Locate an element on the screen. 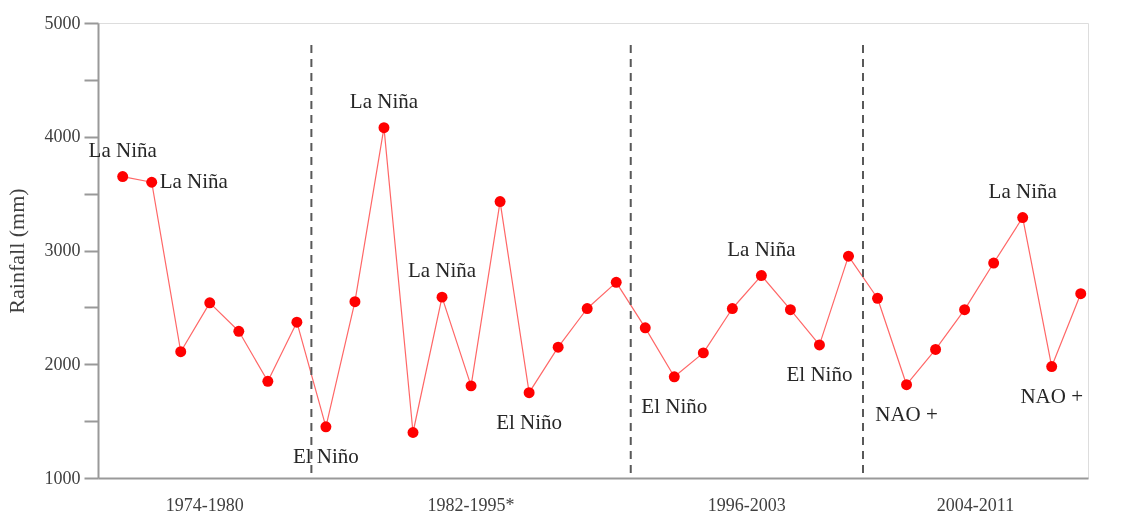  y-tick-label: 5000 is located at coordinates (62, 22).